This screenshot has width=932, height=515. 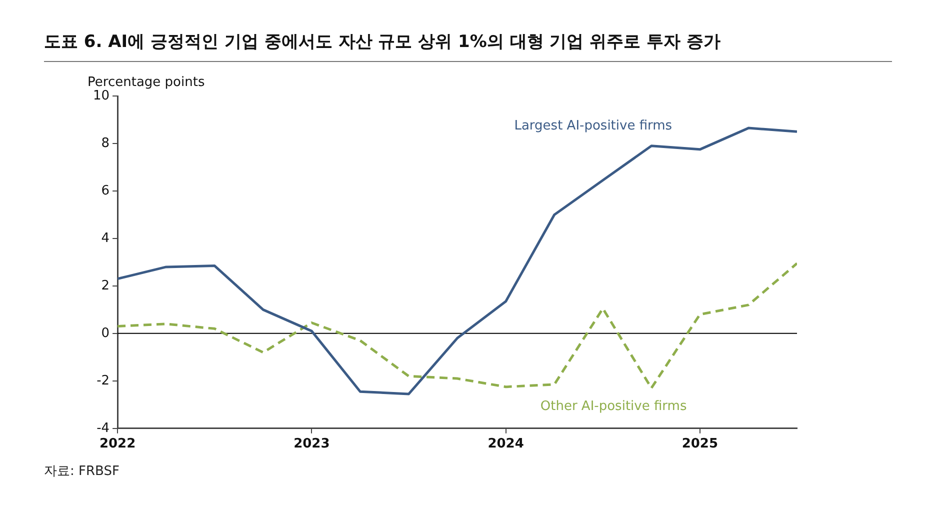 I want to click on y-tick-label: 0, so click(x=105, y=333).